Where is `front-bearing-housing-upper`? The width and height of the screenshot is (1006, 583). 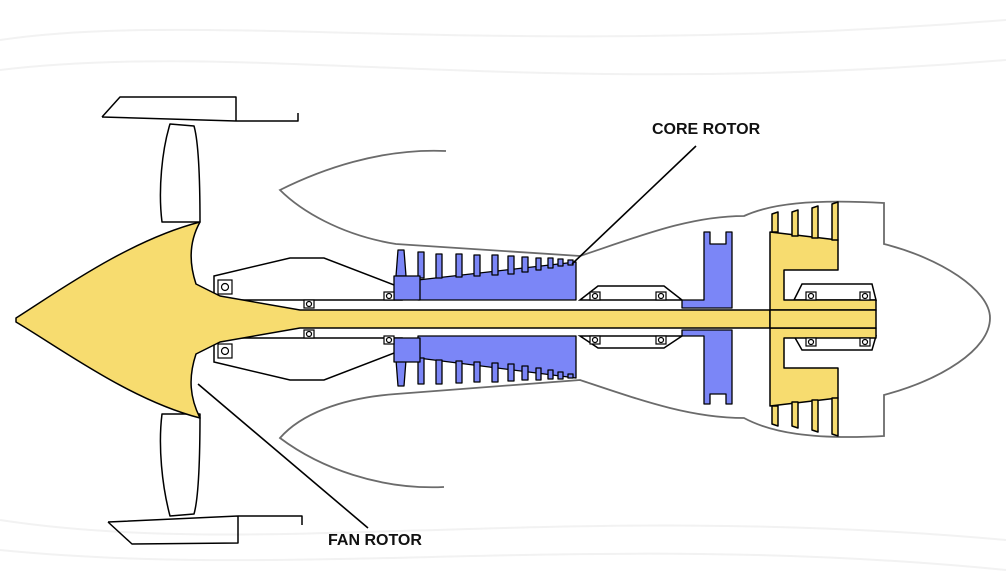 front-bearing-housing-upper is located at coordinates (308, 279).